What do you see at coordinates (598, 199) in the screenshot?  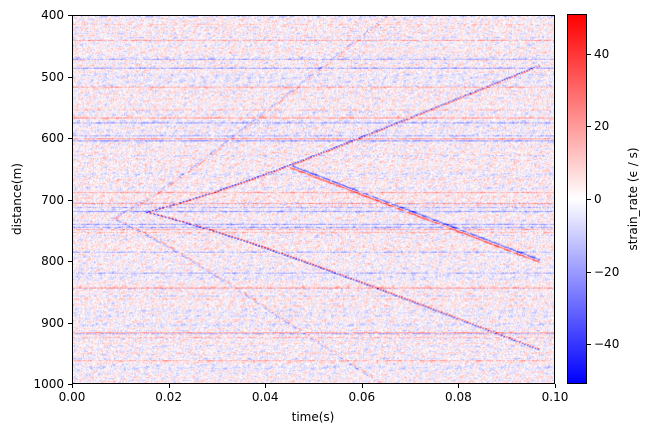 I see `colorbar-tick-label: 0` at bounding box center [598, 199].